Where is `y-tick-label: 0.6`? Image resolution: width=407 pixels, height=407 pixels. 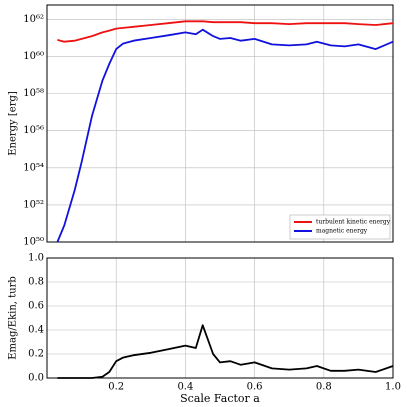
y-tick-label: 0.6 is located at coordinates (36, 306).